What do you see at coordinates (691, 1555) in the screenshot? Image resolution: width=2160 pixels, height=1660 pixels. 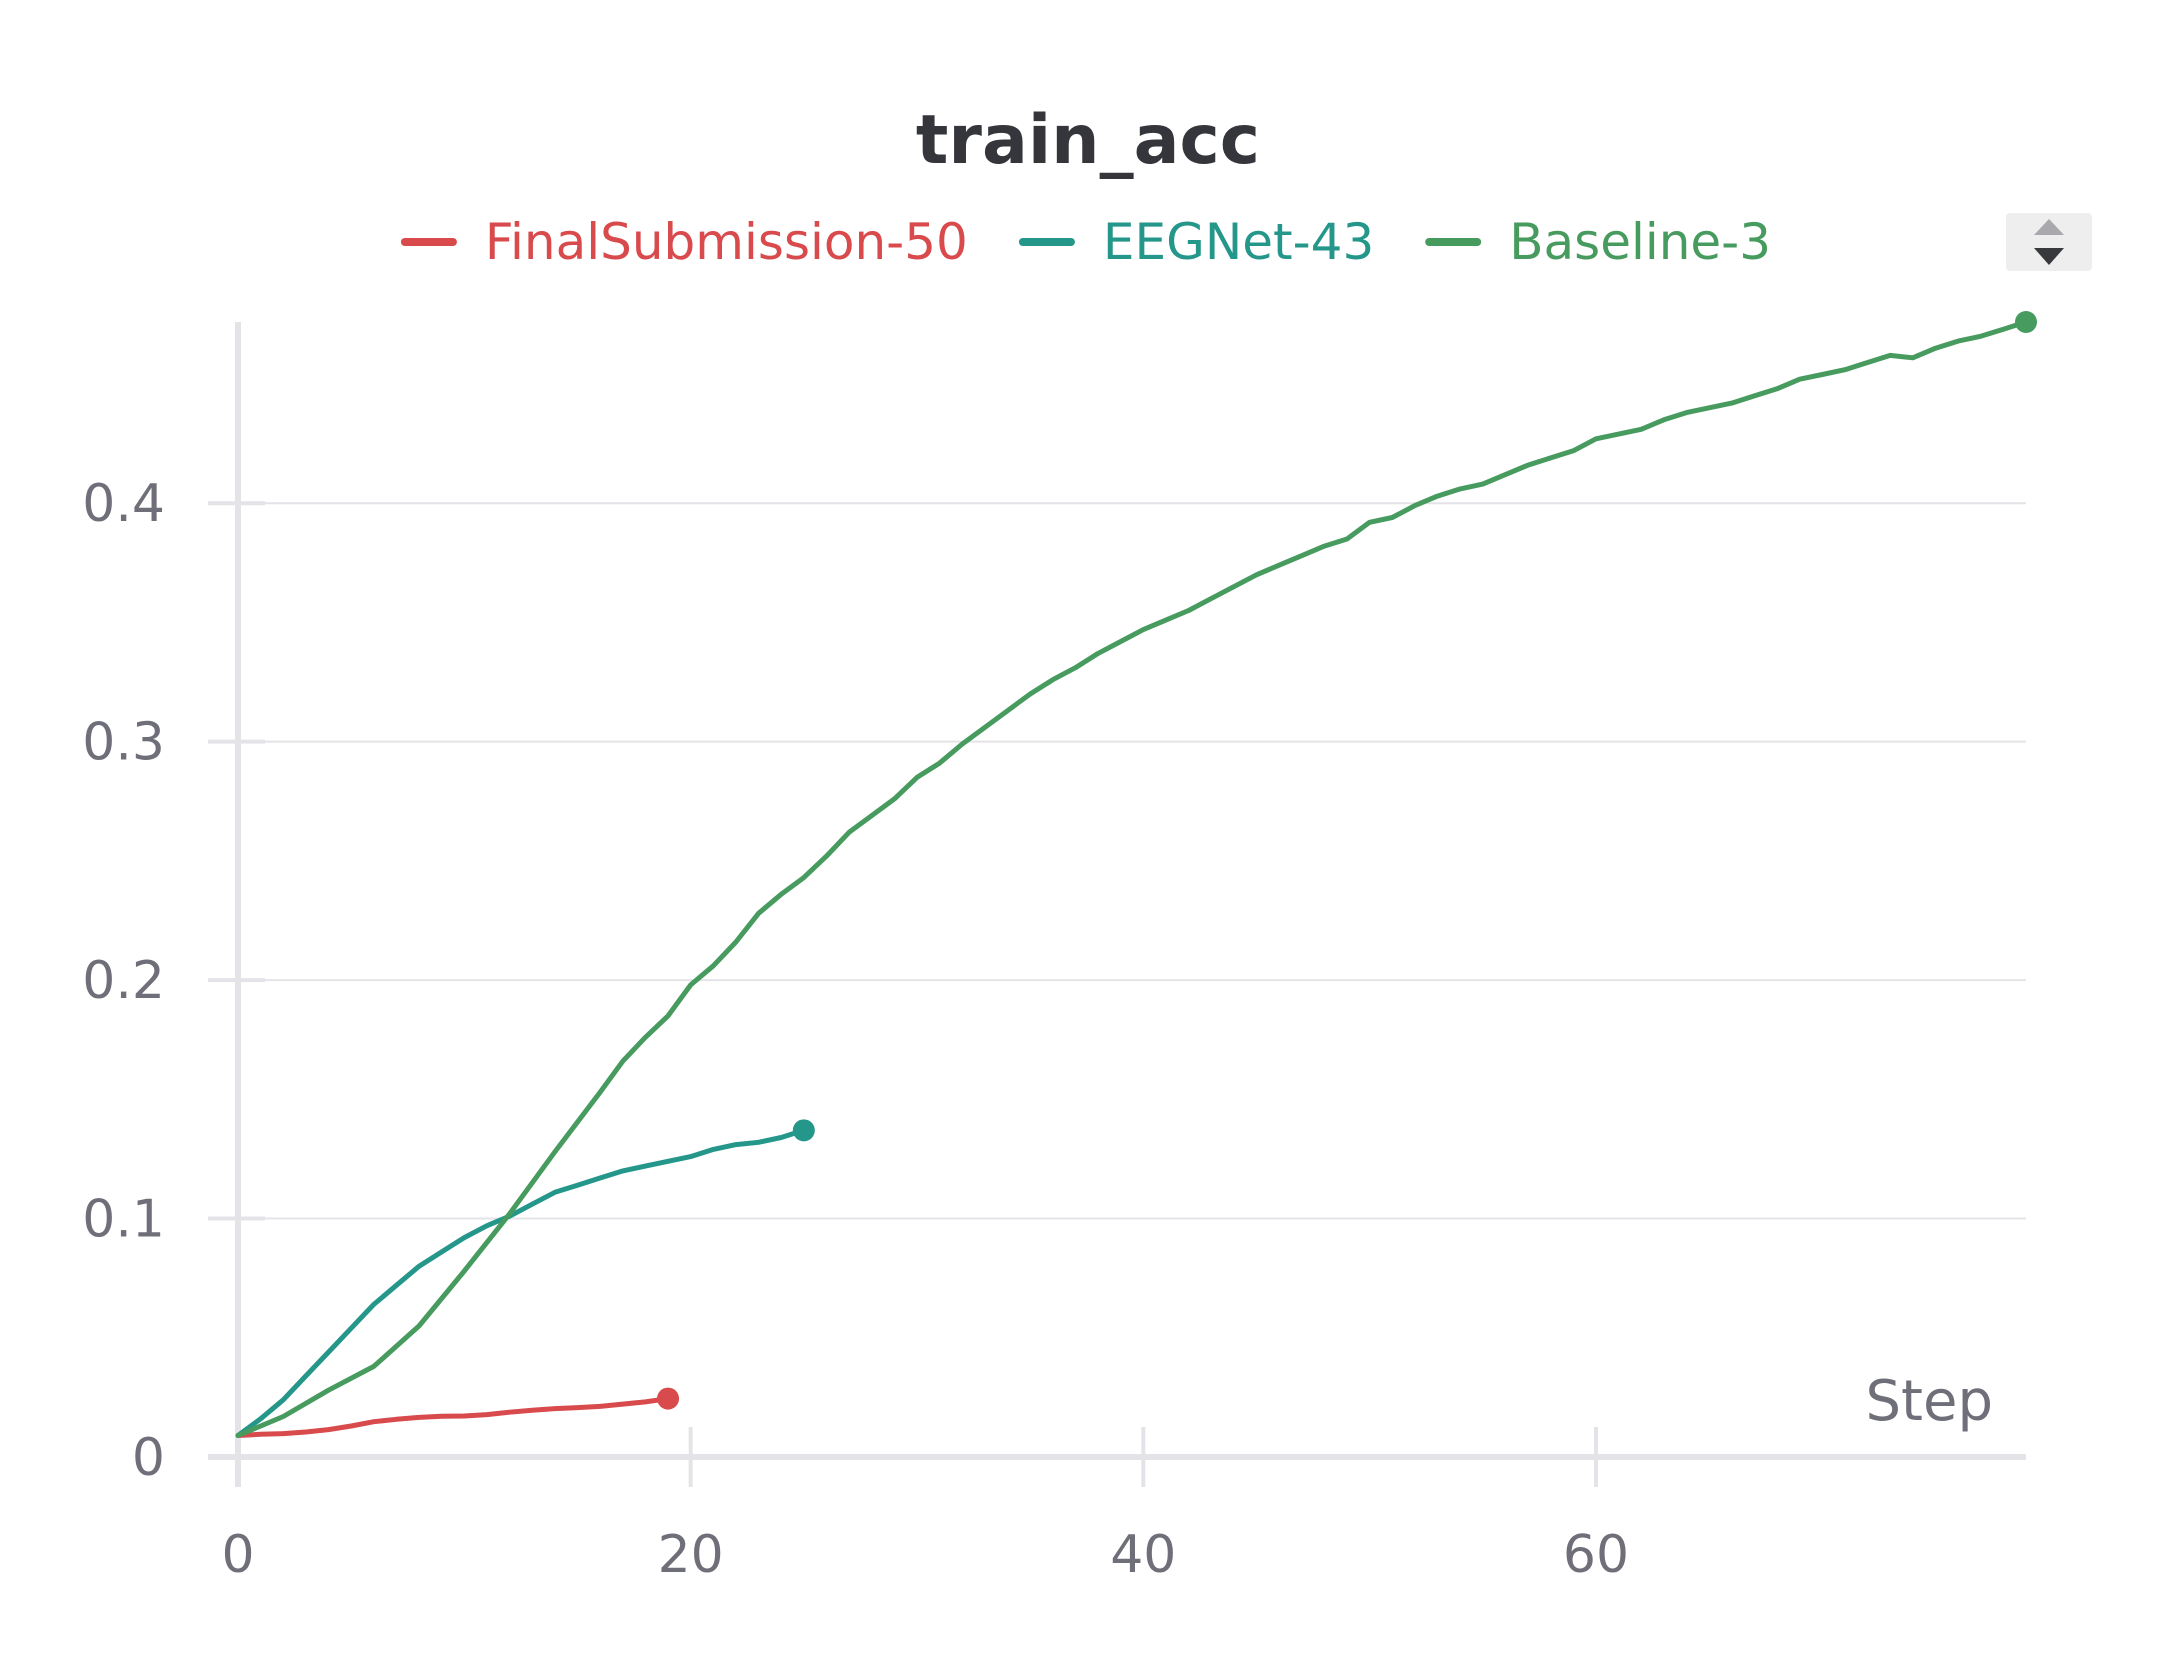 I see `x-tick-label: 20` at bounding box center [691, 1555].